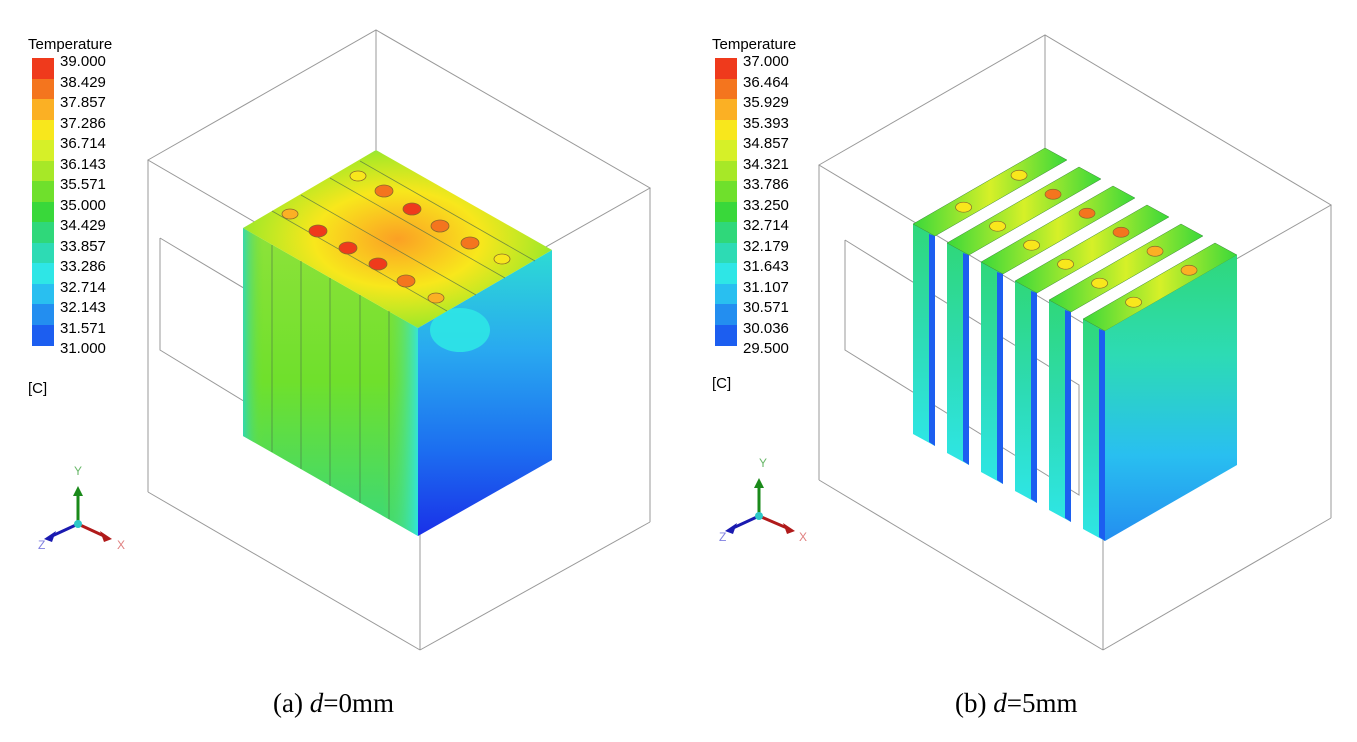 The image size is (1357, 742). What do you see at coordinates (766, 82) in the screenshot?
I see `legend-tick-label: 36.464` at bounding box center [766, 82].